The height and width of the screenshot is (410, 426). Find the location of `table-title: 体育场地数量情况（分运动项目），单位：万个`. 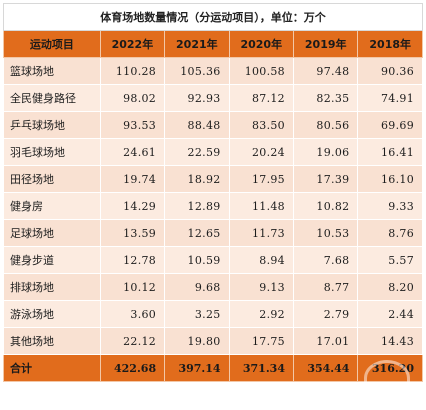

table-title: 体育场地数量情况（分运动项目），单位：万个 is located at coordinates (213, 17).